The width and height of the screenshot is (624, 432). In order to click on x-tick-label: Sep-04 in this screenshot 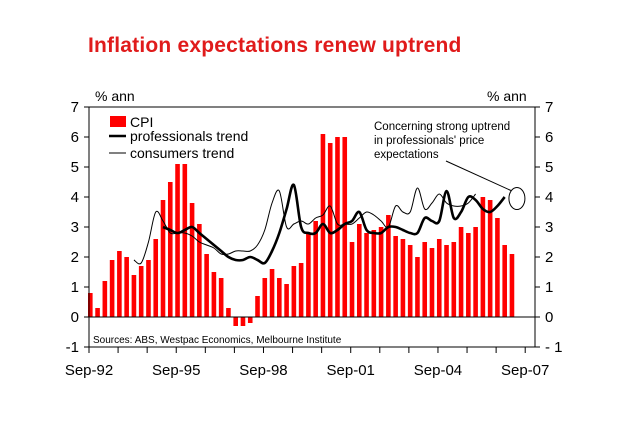, I will do `click(438, 370)`.